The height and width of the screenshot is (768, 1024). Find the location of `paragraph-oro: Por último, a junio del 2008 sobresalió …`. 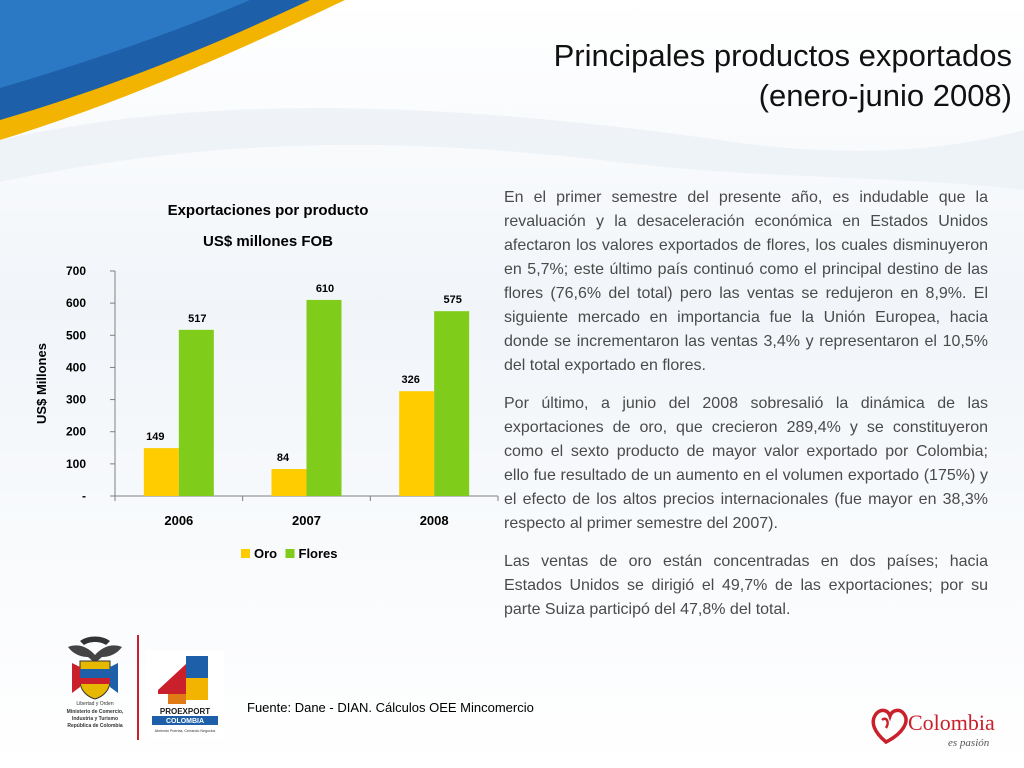

paragraph-oro: Por último, a junio del 2008 sobresalió … is located at coordinates (746, 463).